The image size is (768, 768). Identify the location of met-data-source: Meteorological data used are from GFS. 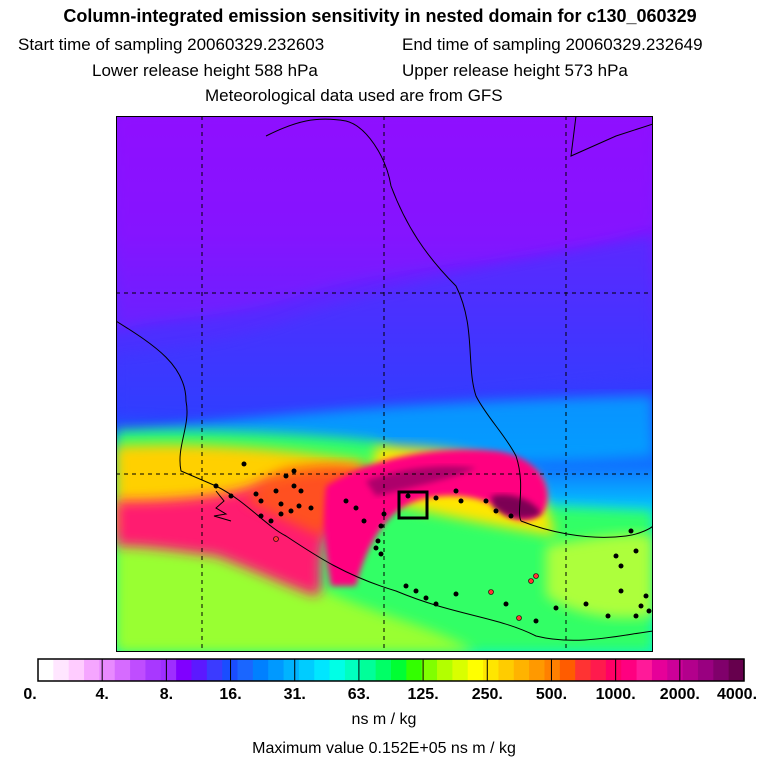
(354, 95).